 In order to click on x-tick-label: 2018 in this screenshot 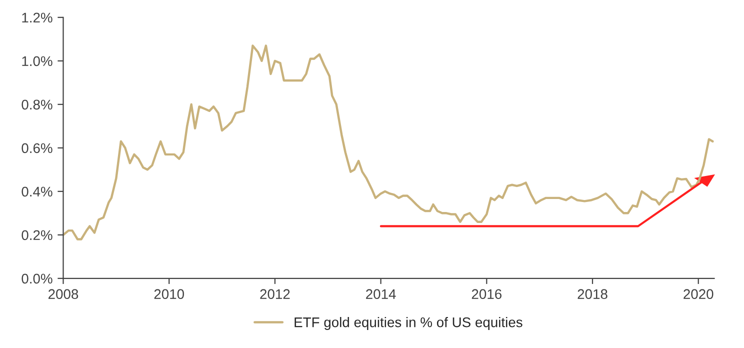, I will do `click(593, 294)`.